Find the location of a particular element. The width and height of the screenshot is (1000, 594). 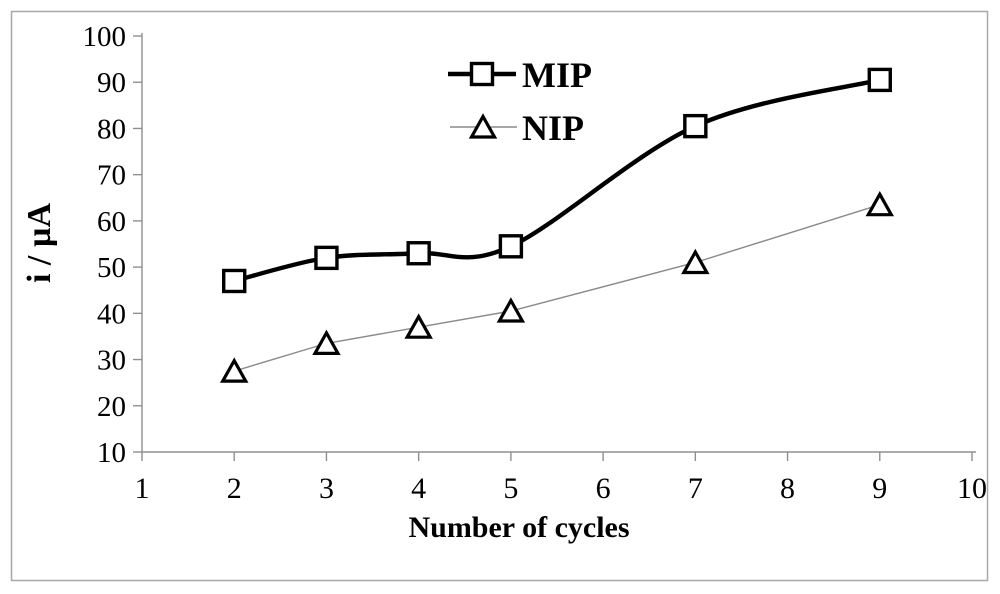

y-tick-label: 90 is located at coordinates (111, 83).